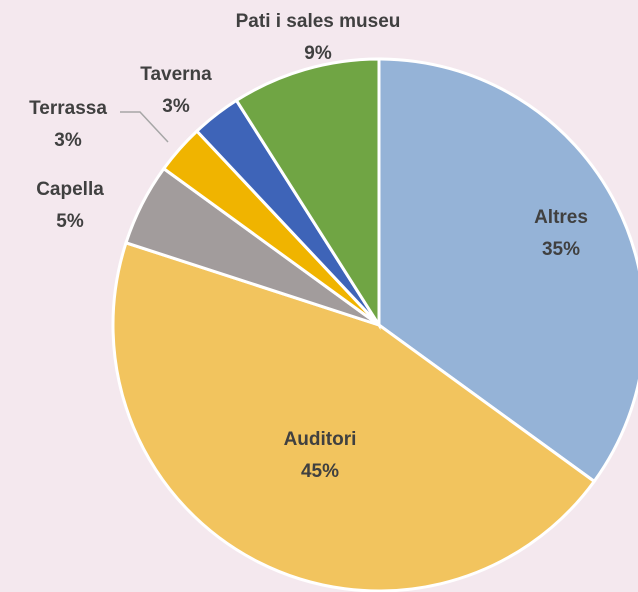  What do you see at coordinates (144, 127) in the screenshot?
I see `leader-line` at bounding box center [144, 127].